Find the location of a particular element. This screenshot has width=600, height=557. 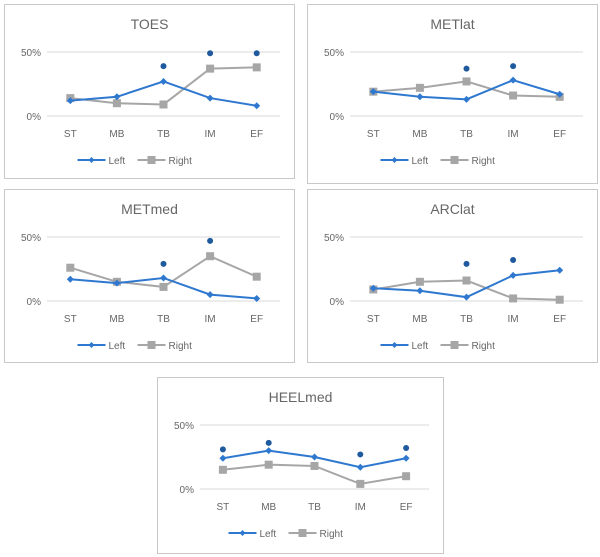

chart-title: TOES is located at coordinates (150, 24).